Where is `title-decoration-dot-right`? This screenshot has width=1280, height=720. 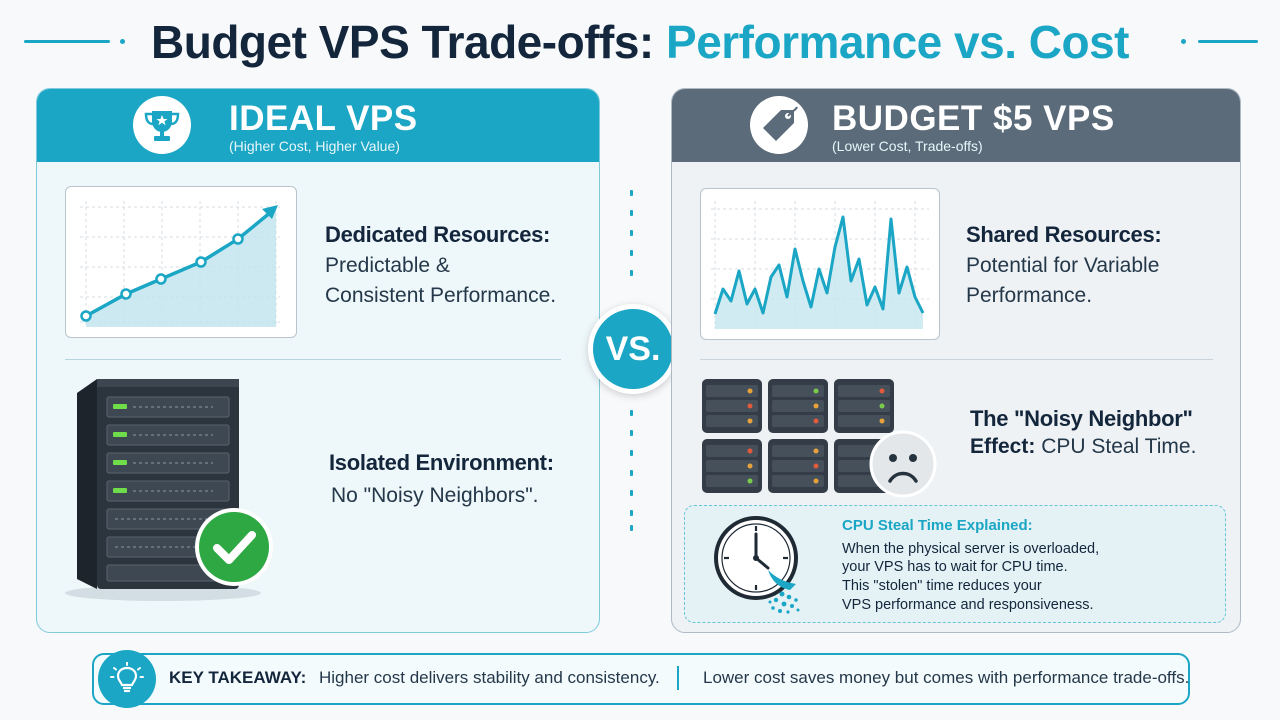
title-decoration-dot-right is located at coordinates (1183, 41).